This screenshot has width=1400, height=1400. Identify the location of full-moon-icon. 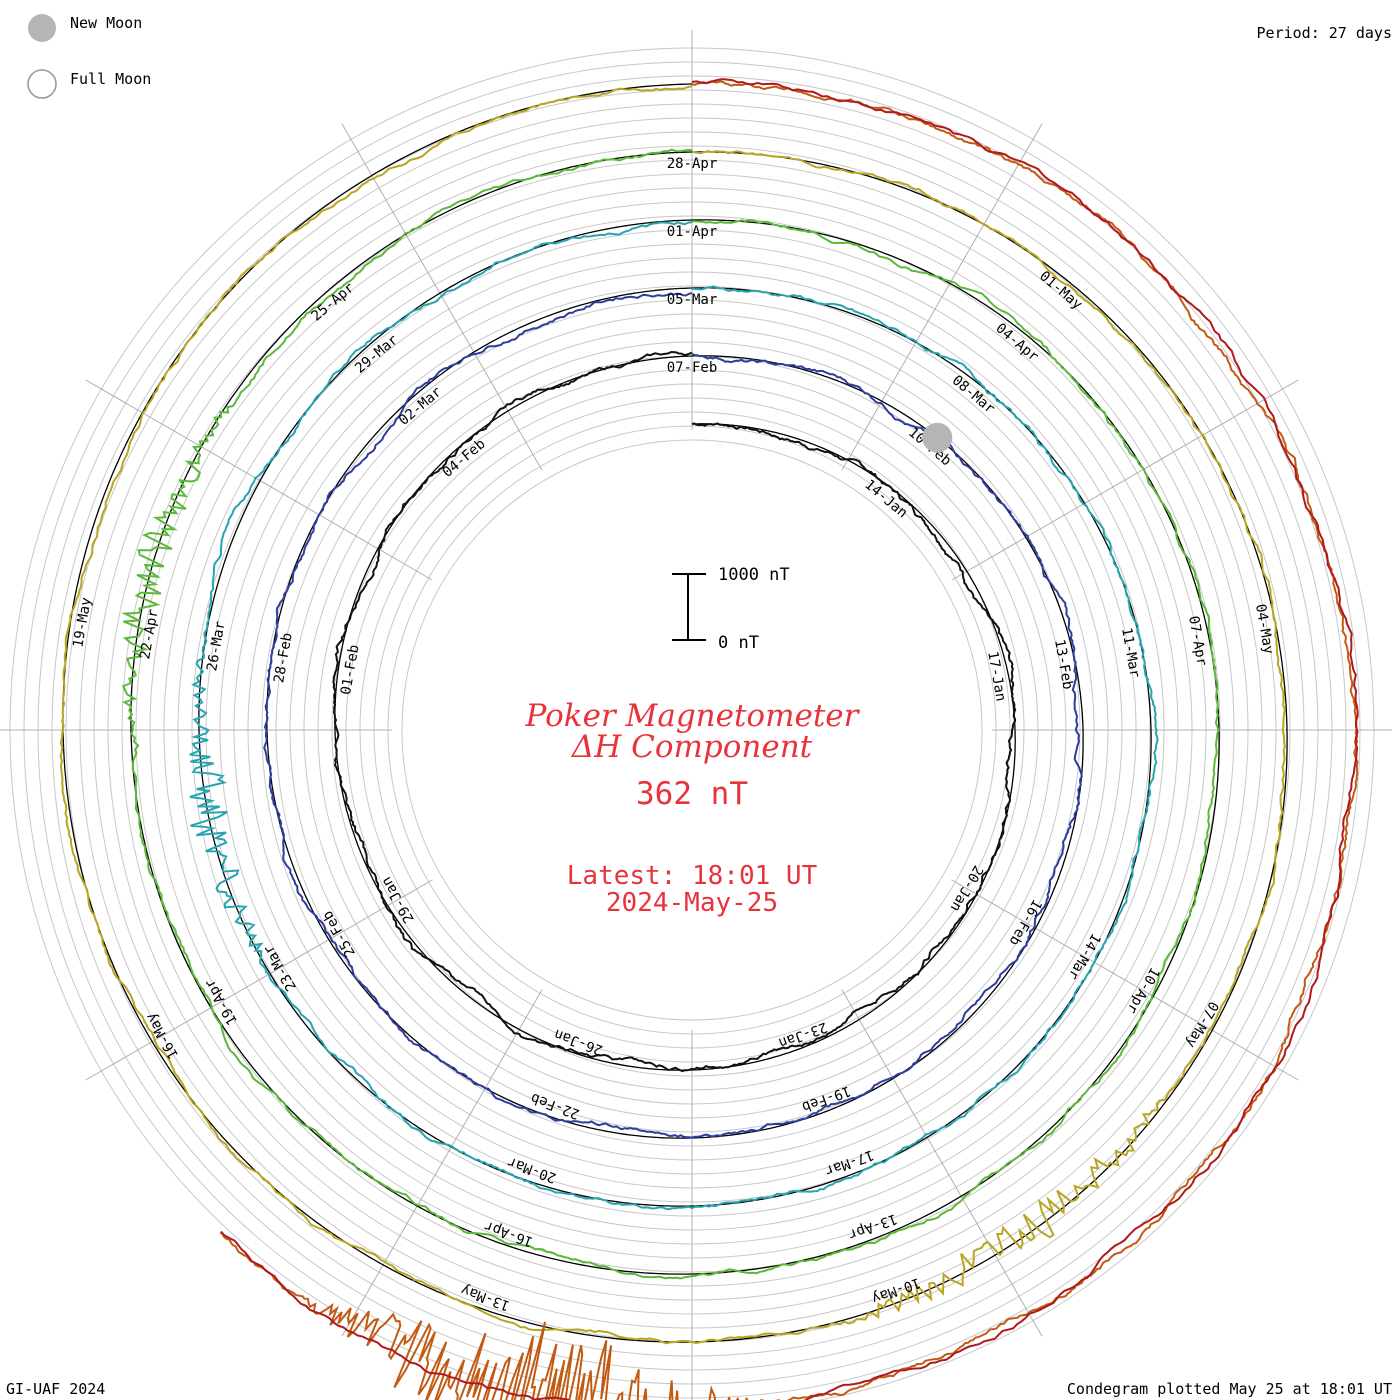
(42, 84).